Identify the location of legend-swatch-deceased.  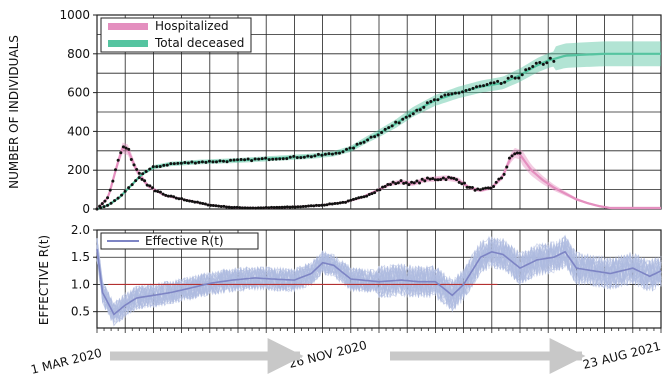
(128, 43).